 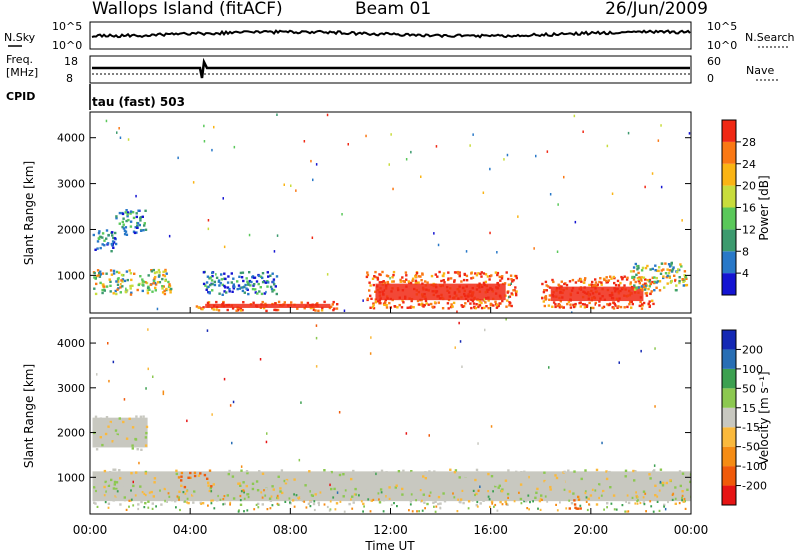 What do you see at coordinates (71, 343) in the screenshot?
I see `velocity-y-tick-label: 4000` at bounding box center [71, 343].